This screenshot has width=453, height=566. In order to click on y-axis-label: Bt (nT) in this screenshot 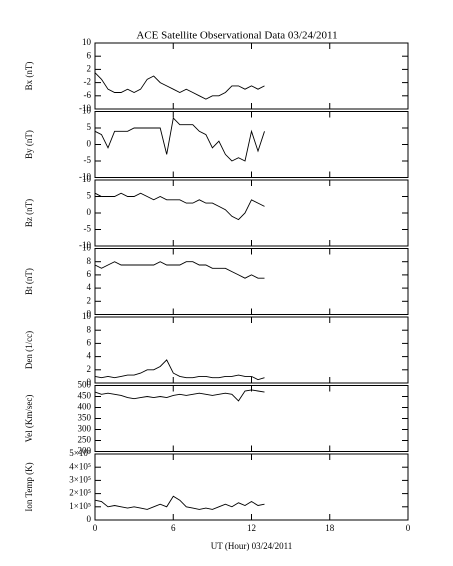, I will do `click(29, 281)`.